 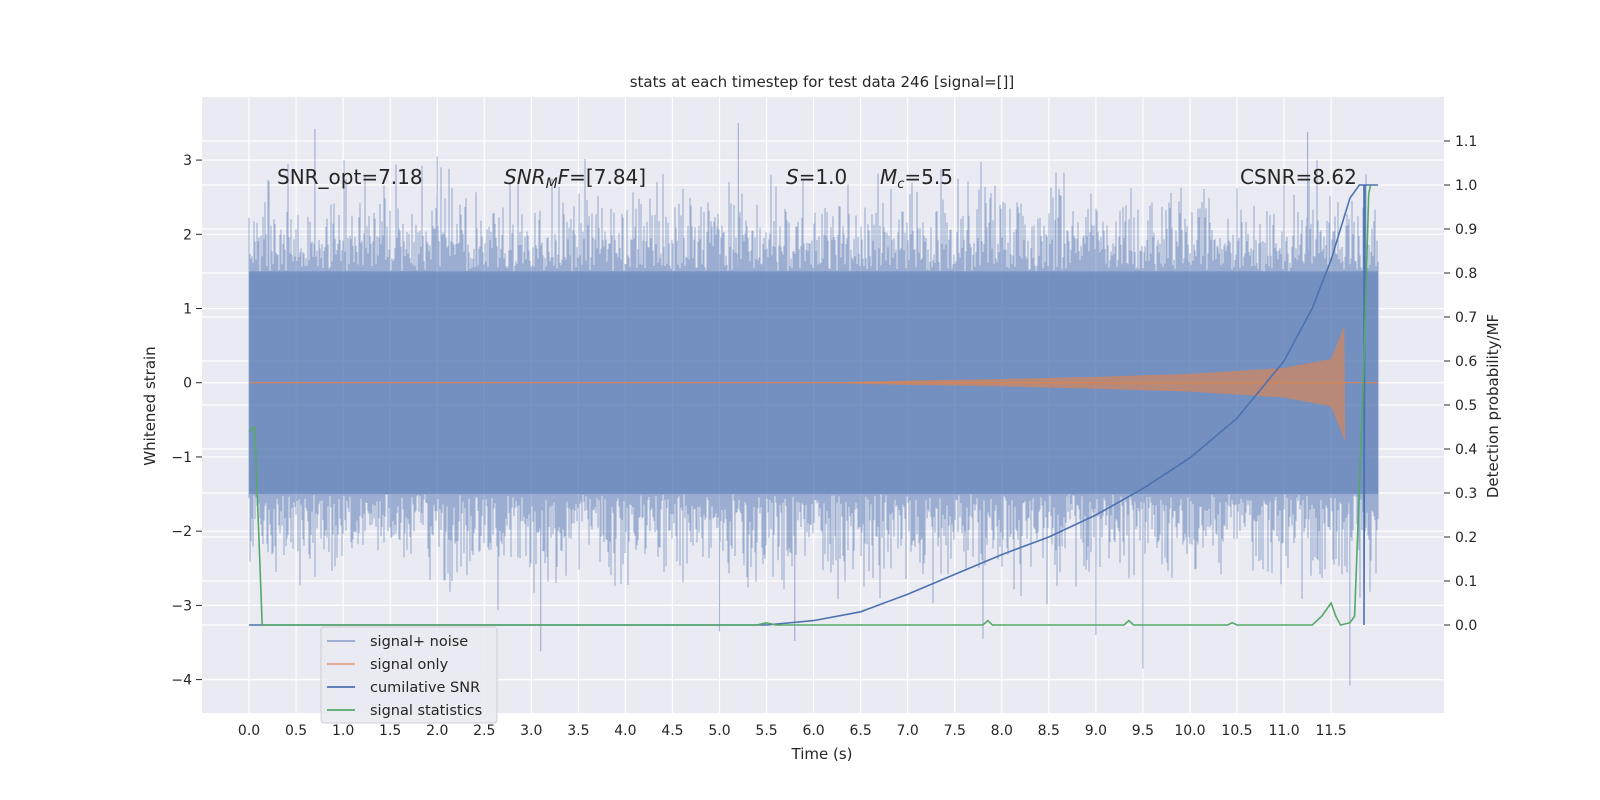 I want to click on y2-tick-label: 0.5, so click(x=1466, y=406).